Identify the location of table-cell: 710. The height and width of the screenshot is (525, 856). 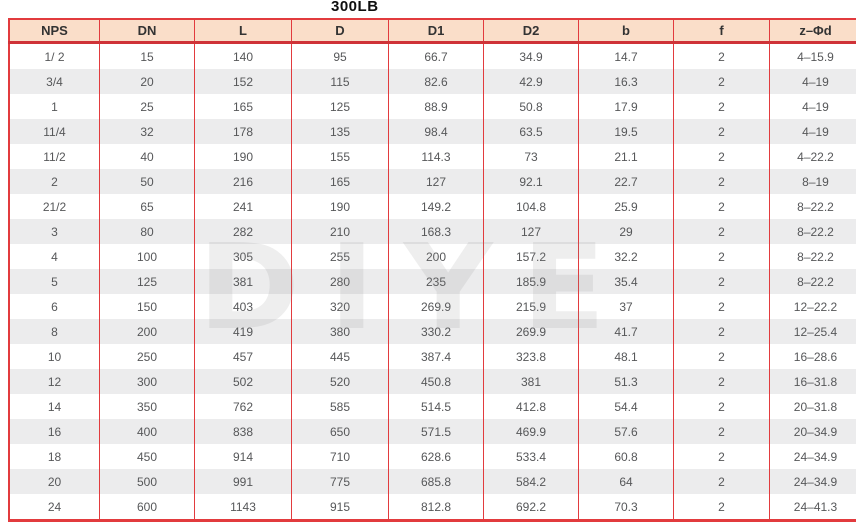
(340, 456).